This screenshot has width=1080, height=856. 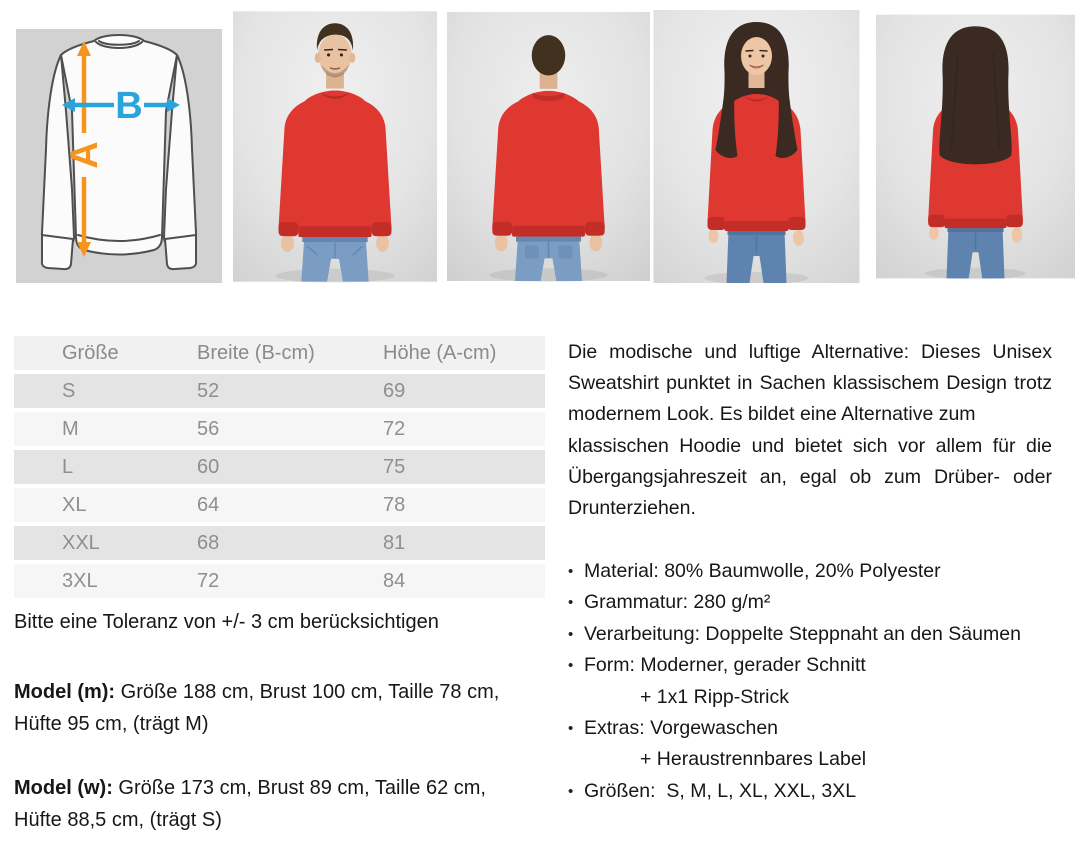 What do you see at coordinates (105, 430) in the screenshot?
I see `cell-size: M` at bounding box center [105, 430].